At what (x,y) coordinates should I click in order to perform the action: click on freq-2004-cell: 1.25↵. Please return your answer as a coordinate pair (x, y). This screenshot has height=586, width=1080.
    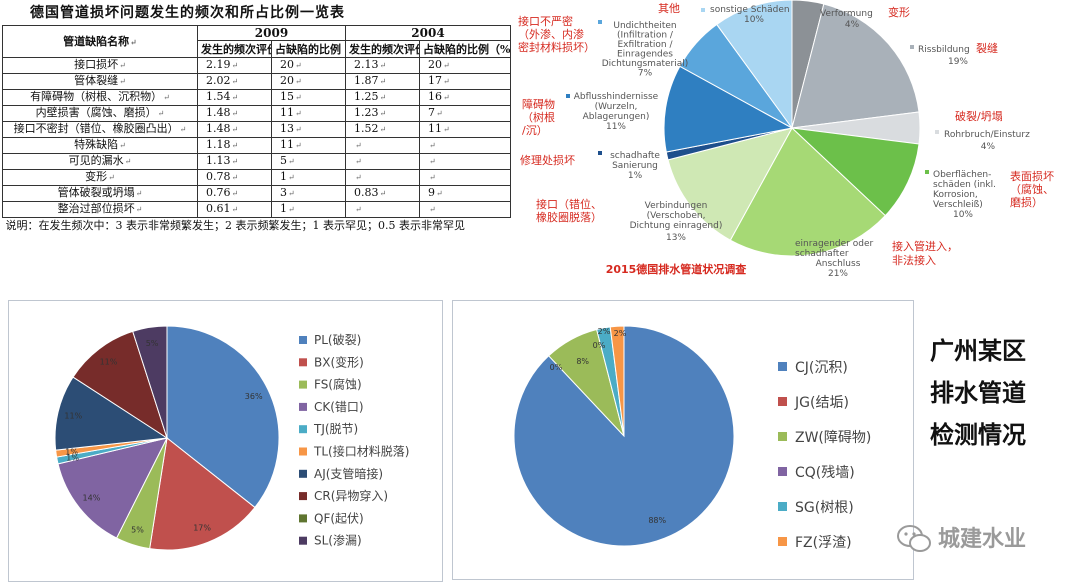
    Looking at the image, I should click on (382, 97).